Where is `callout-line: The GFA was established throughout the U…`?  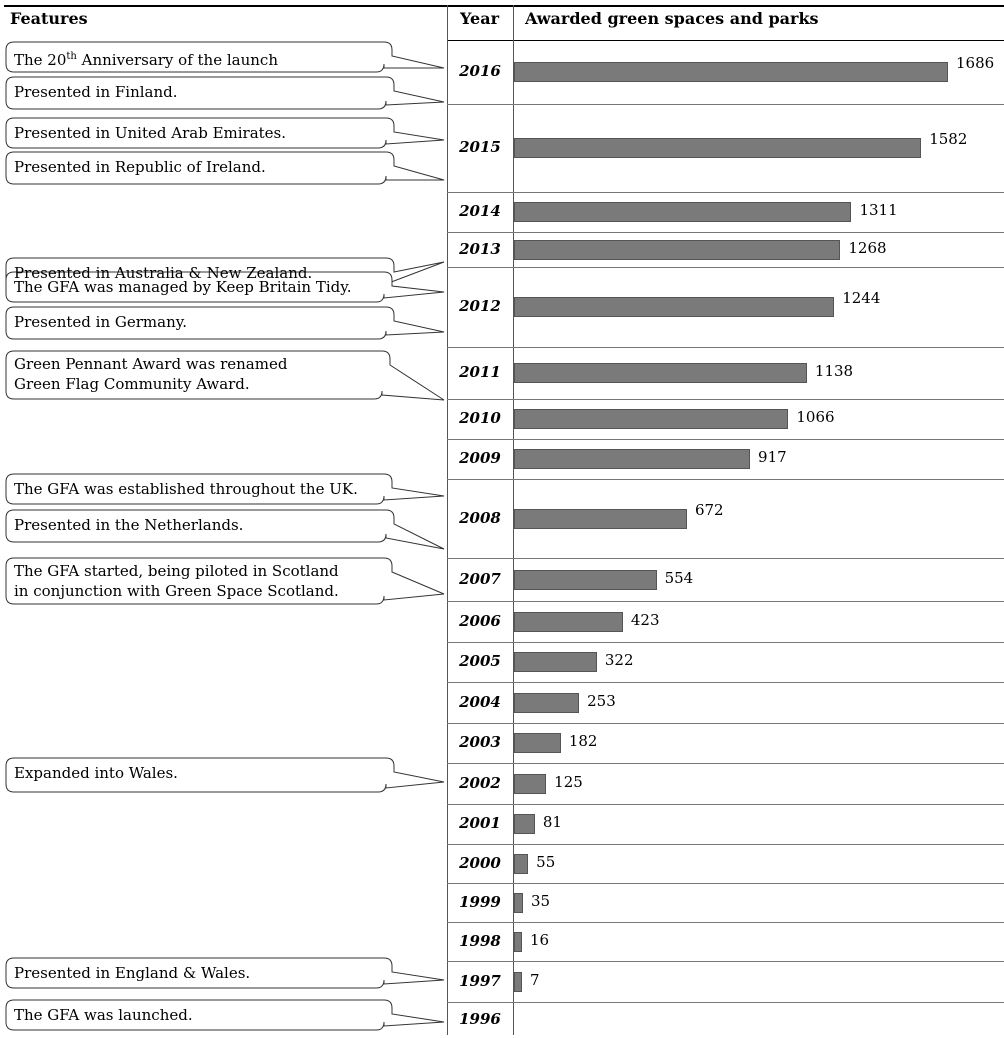
callout-line: The GFA was established throughout the U… is located at coordinates (186, 489).